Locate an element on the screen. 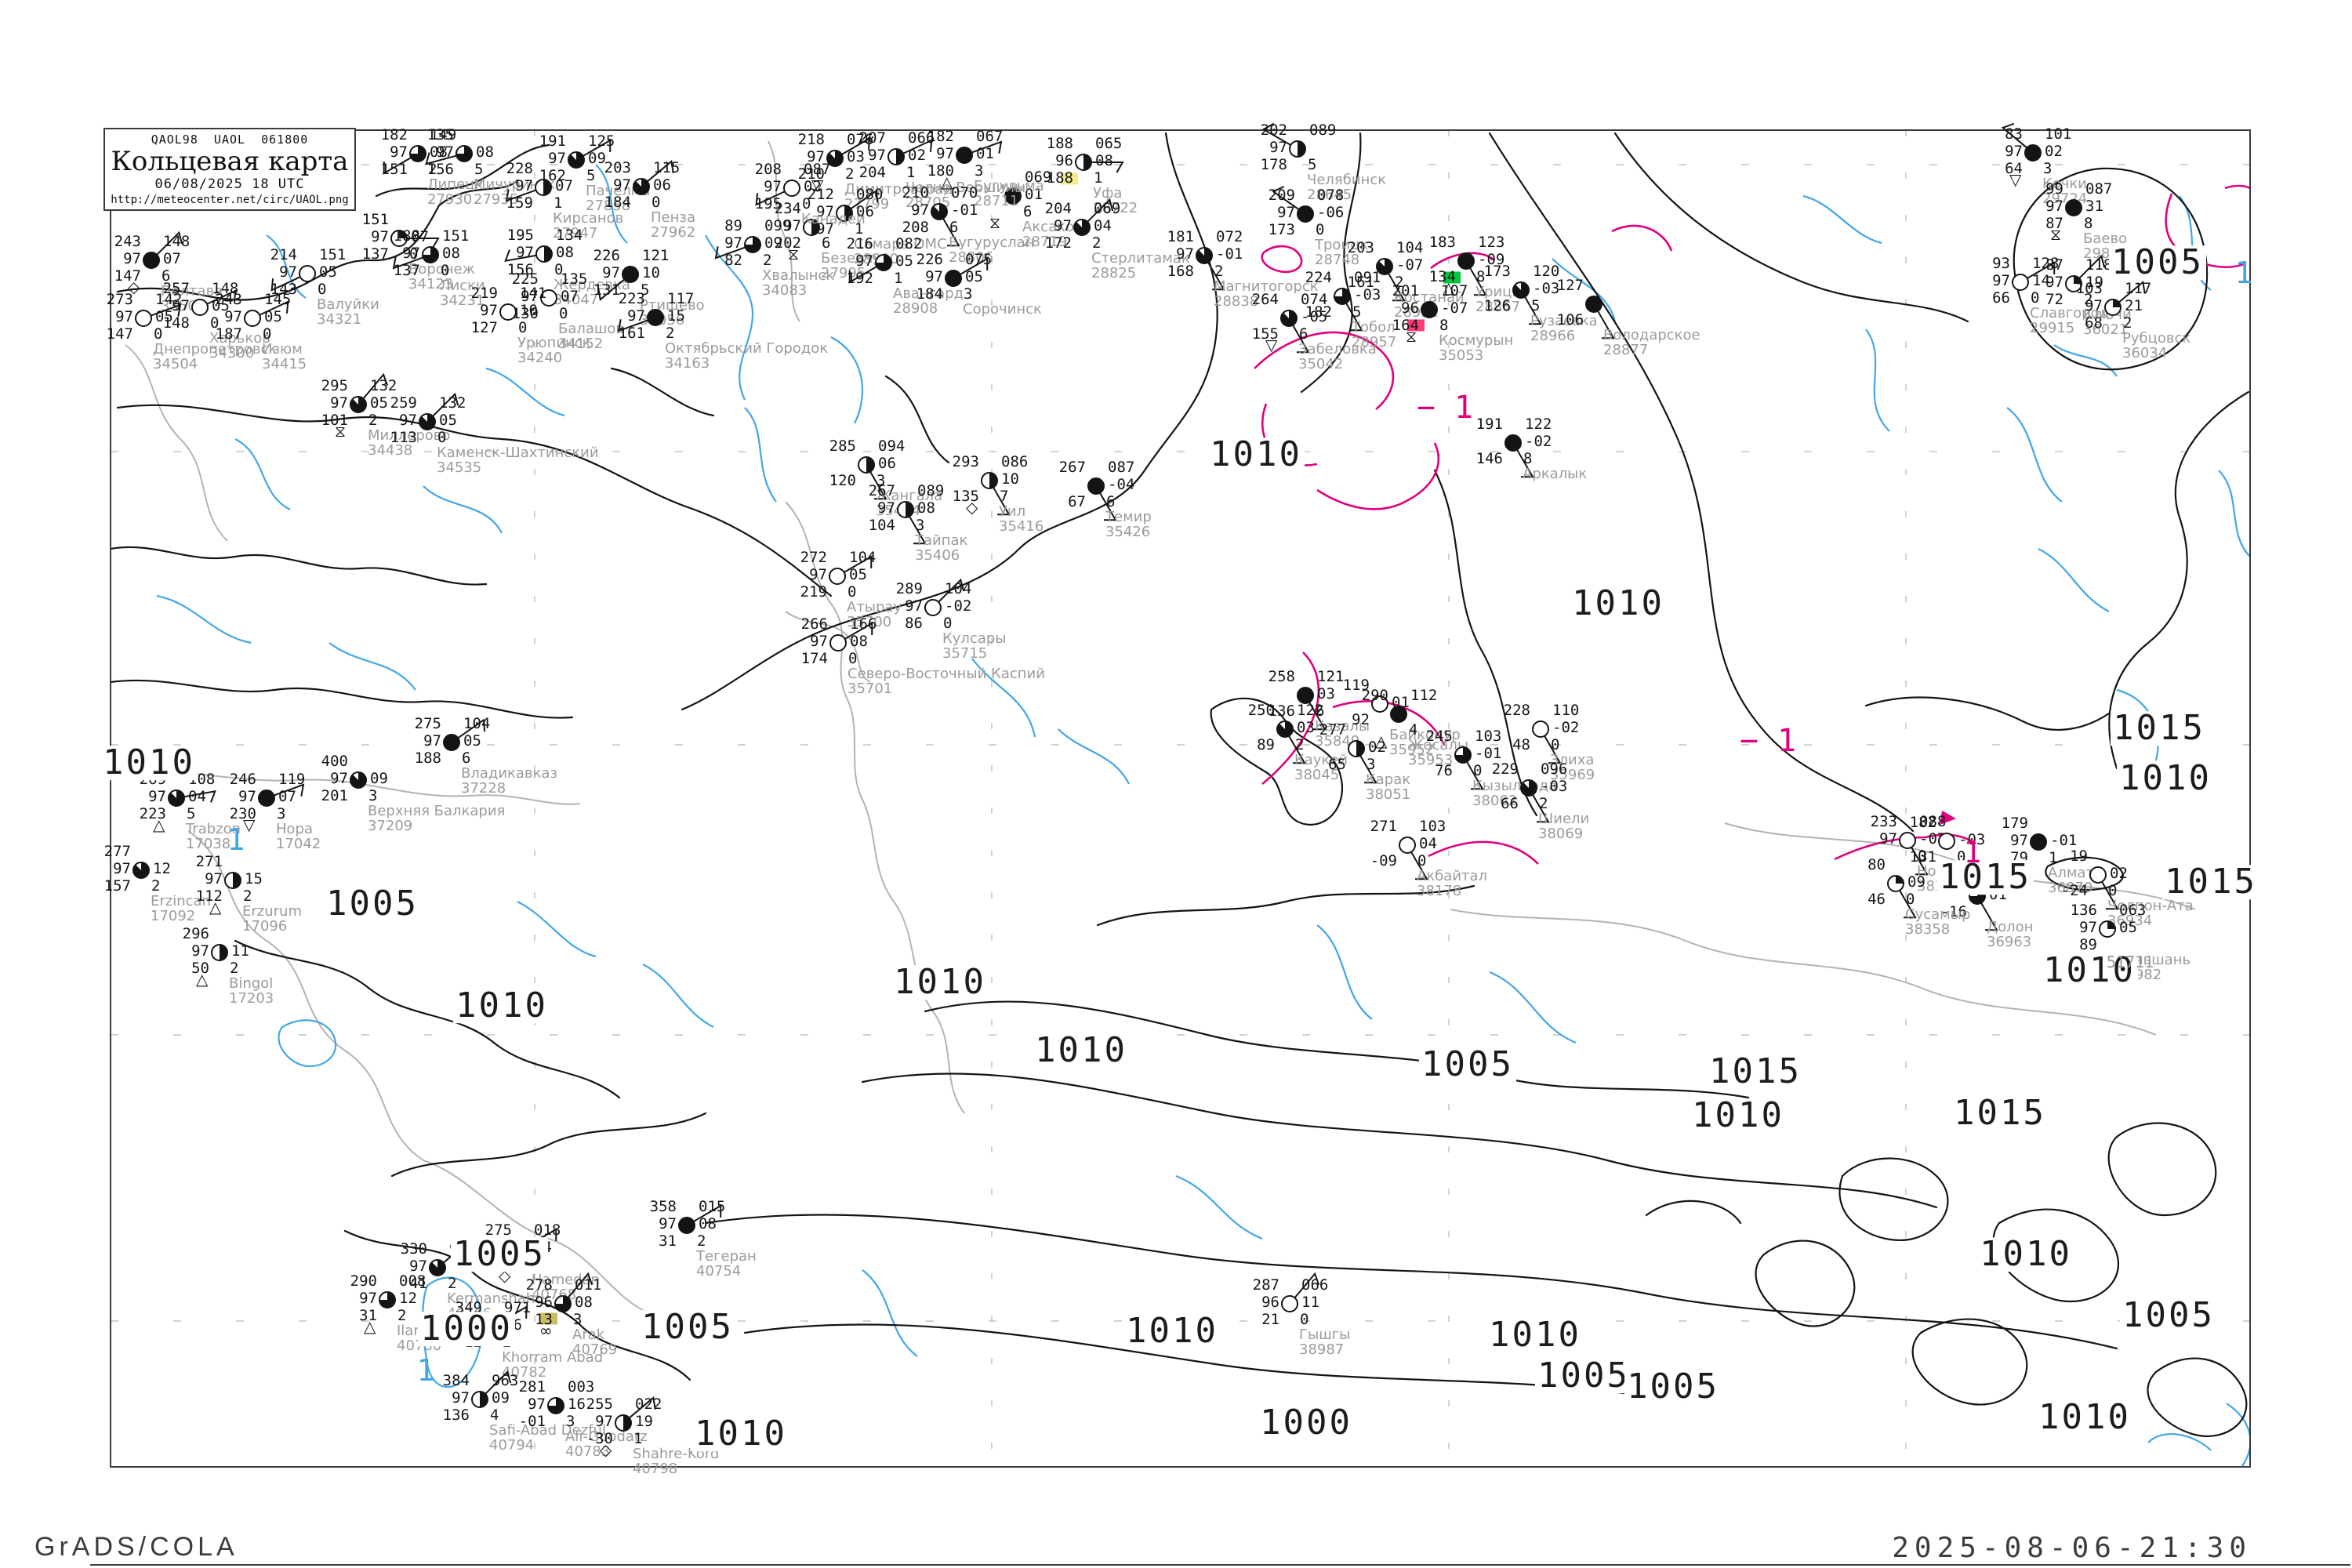 This screenshot has height=1568, width=2352. station-dewpoint: 48 is located at coordinates (1521, 744).